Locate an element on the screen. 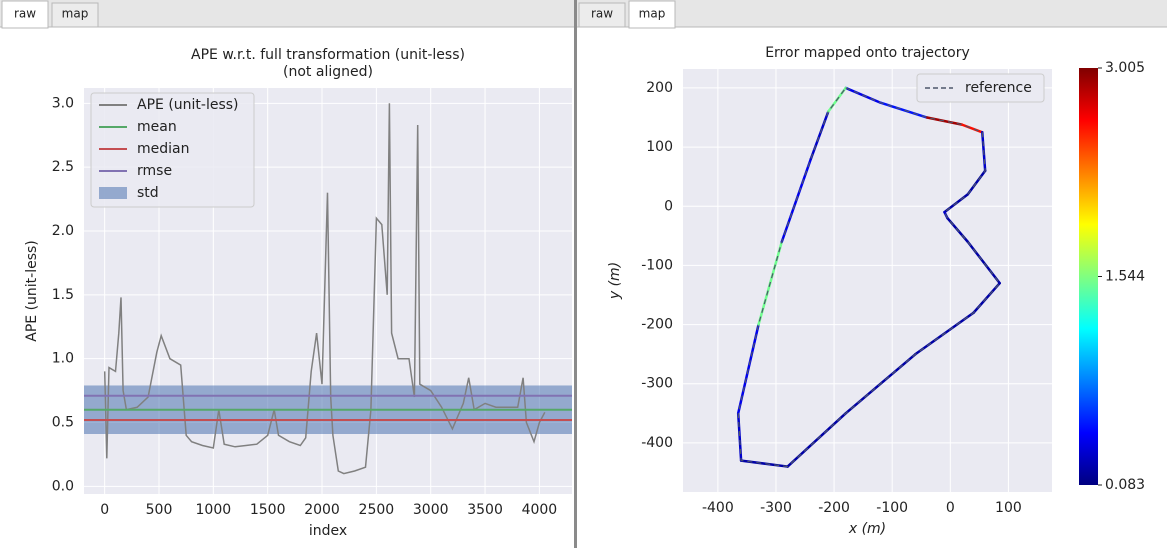 This screenshot has width=1167, height=548. legend-swatch is located at coordinates (113, 193).